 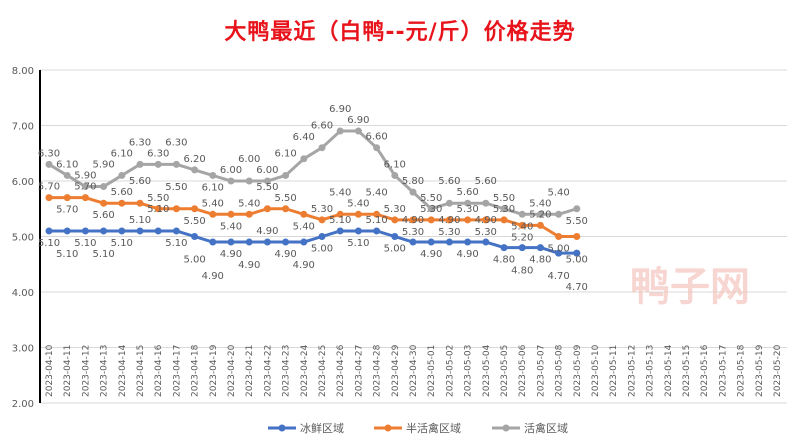 I want to click on x-tick-label: 2023-05-03, so click(x=469, y=371).